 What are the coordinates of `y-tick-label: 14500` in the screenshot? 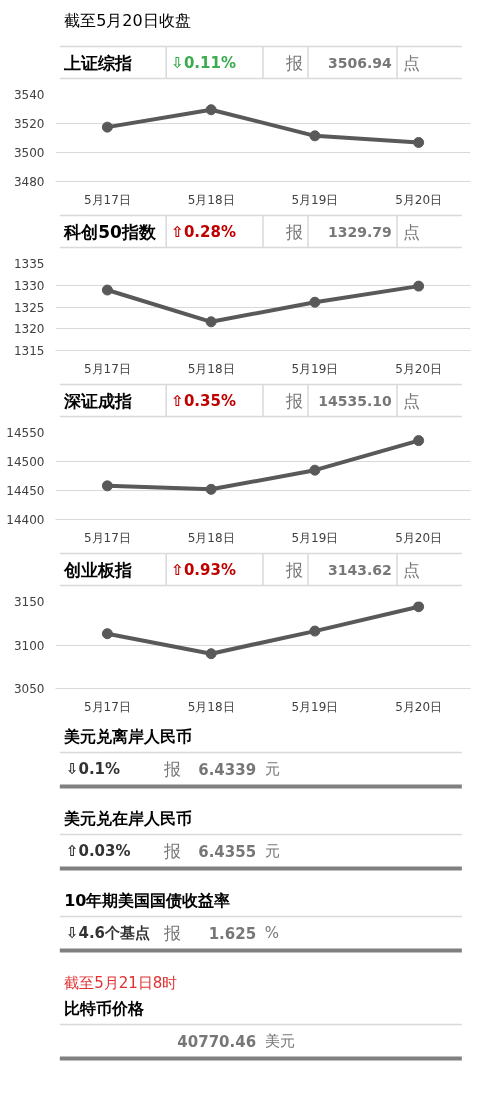 It's located at (25, 462).